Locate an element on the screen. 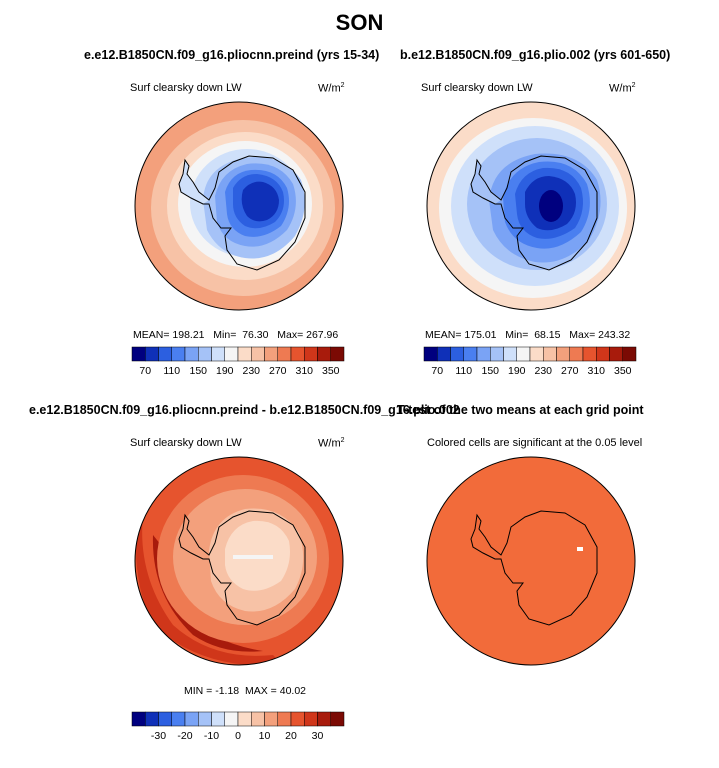  map3-band-dark is located at coordinates (209, 590).